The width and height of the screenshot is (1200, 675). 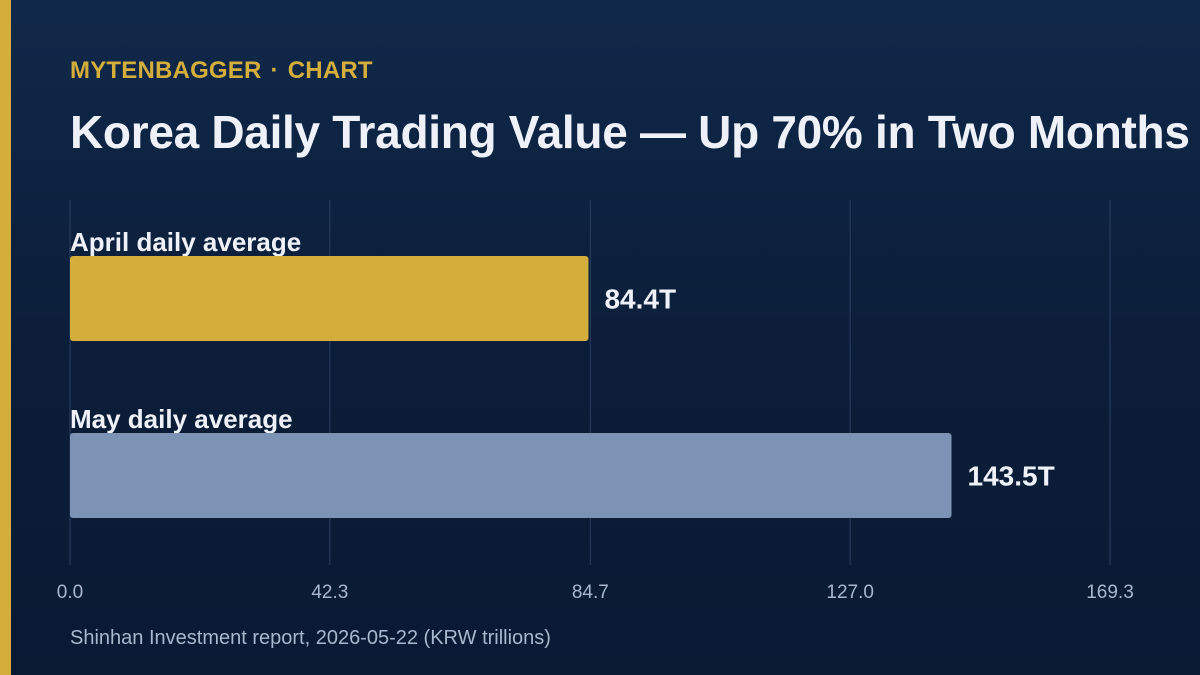 I want to click on x-axis-ticks: 0.0 42.3 84.7 127.0 169.3, so click(x=595, y=592).